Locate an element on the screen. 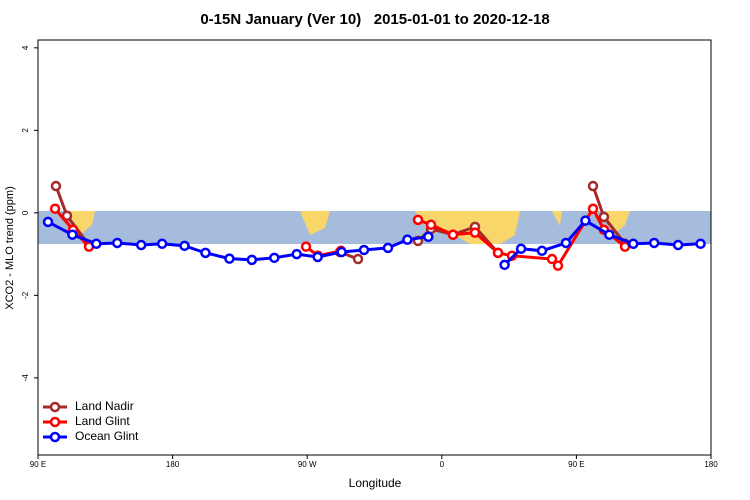 The height and width of the screenshot is (500, 750). x-tick-label: 90 W is located at coordinates (307, 464).